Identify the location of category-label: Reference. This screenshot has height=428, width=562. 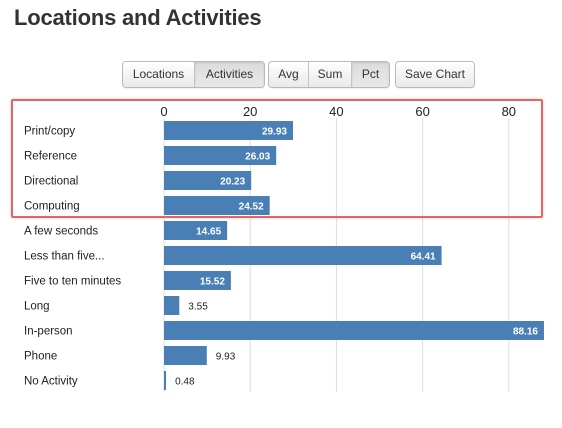
(50, 157).